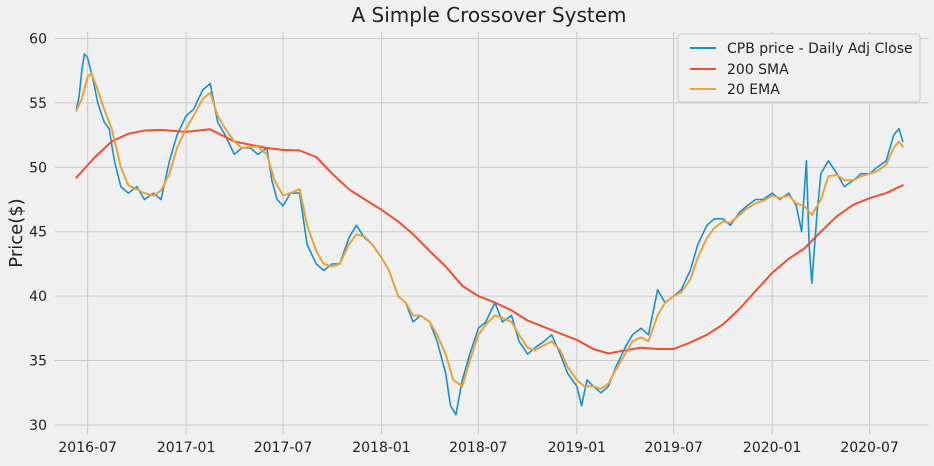 Image resolution: width=934 pixels, height=466 pixels. I want to click on x-tick-label: 2018-07, so click(478, 448).